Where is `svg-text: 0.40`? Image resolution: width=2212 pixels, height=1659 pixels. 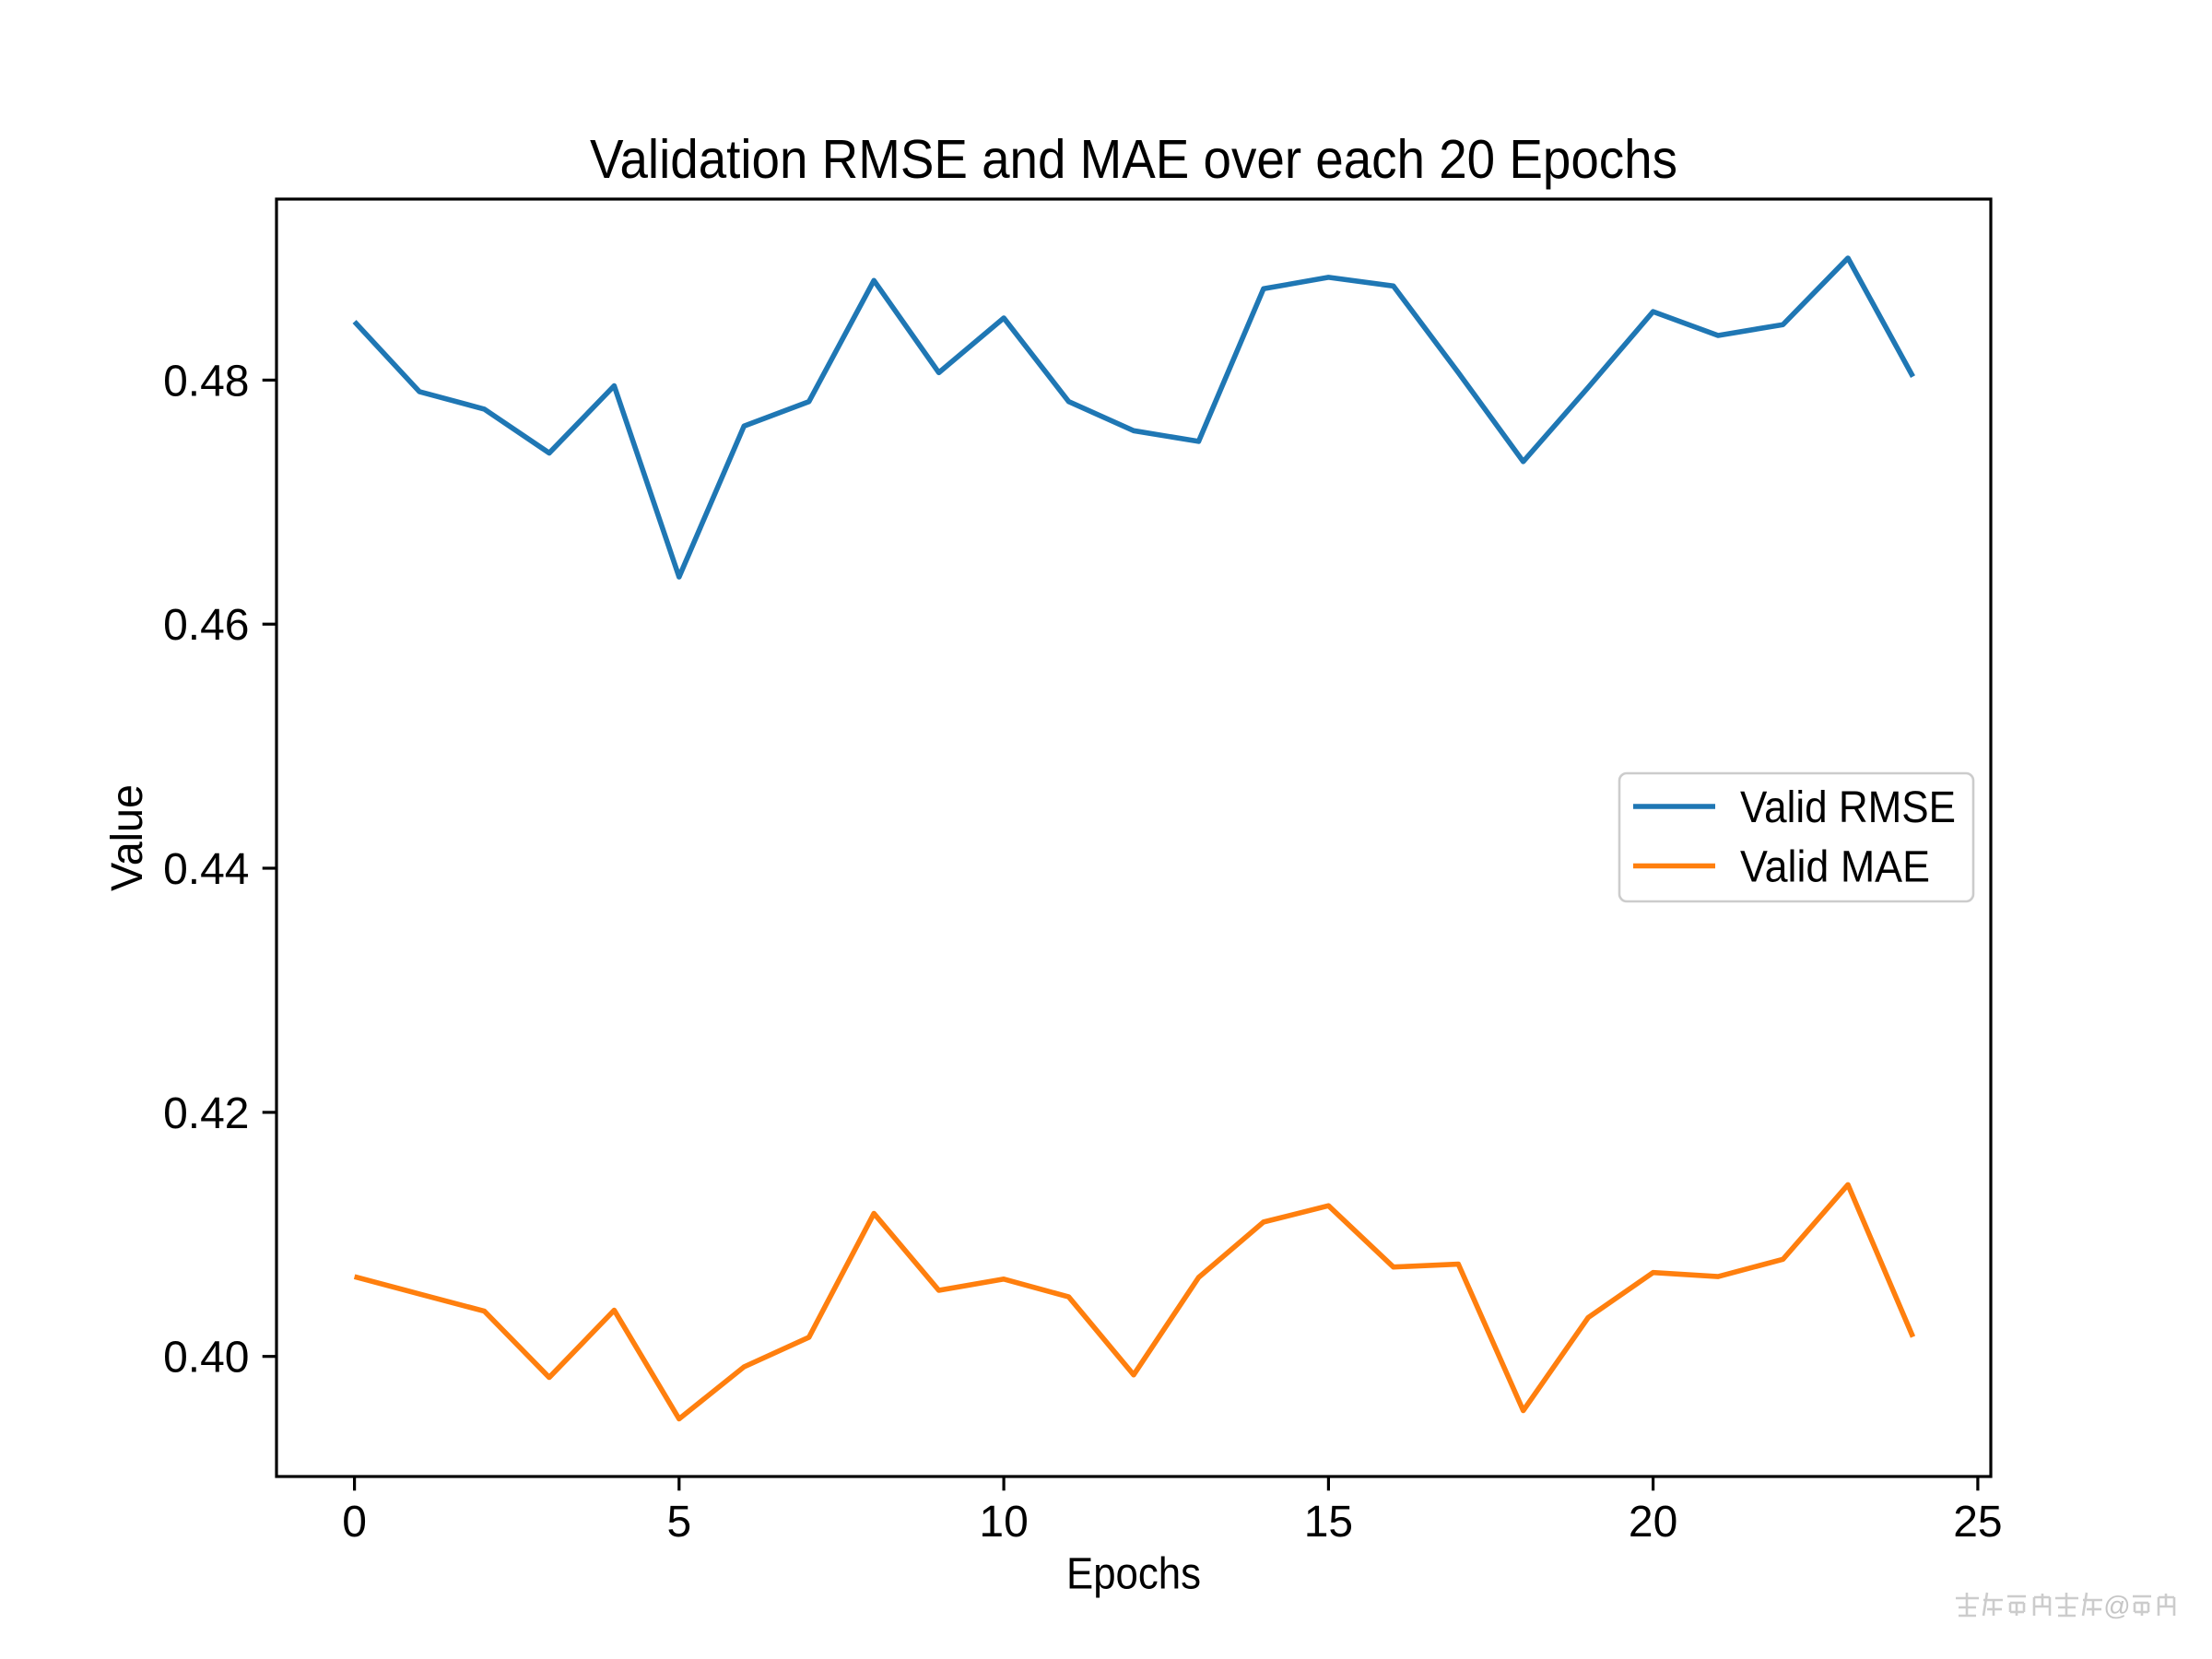 svg-text: 0.40 is located at coordinates (206, 1358).